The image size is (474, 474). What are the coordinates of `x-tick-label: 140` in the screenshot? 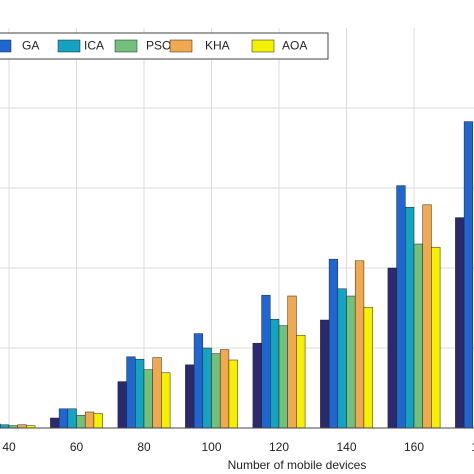 It's located at (346, 447).